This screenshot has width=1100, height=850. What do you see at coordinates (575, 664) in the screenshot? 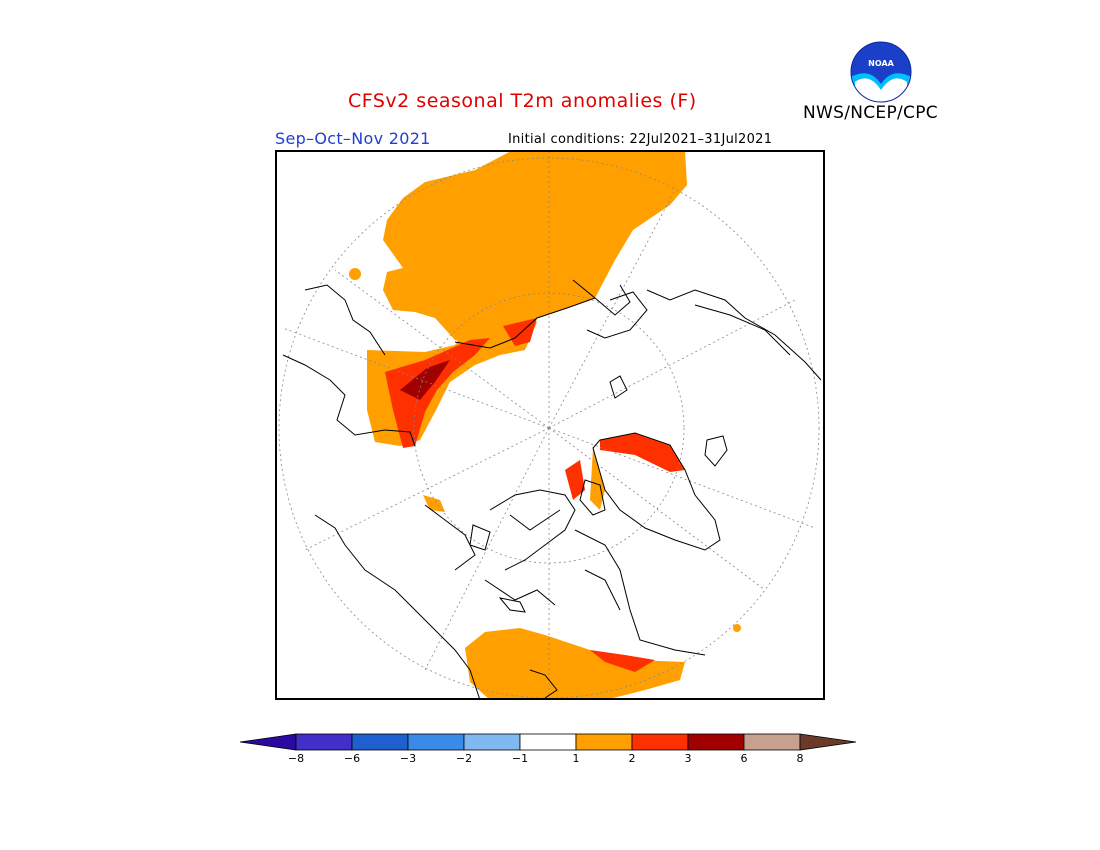
I see `anomaly-region-north-america` at bounding box center [575, 664].